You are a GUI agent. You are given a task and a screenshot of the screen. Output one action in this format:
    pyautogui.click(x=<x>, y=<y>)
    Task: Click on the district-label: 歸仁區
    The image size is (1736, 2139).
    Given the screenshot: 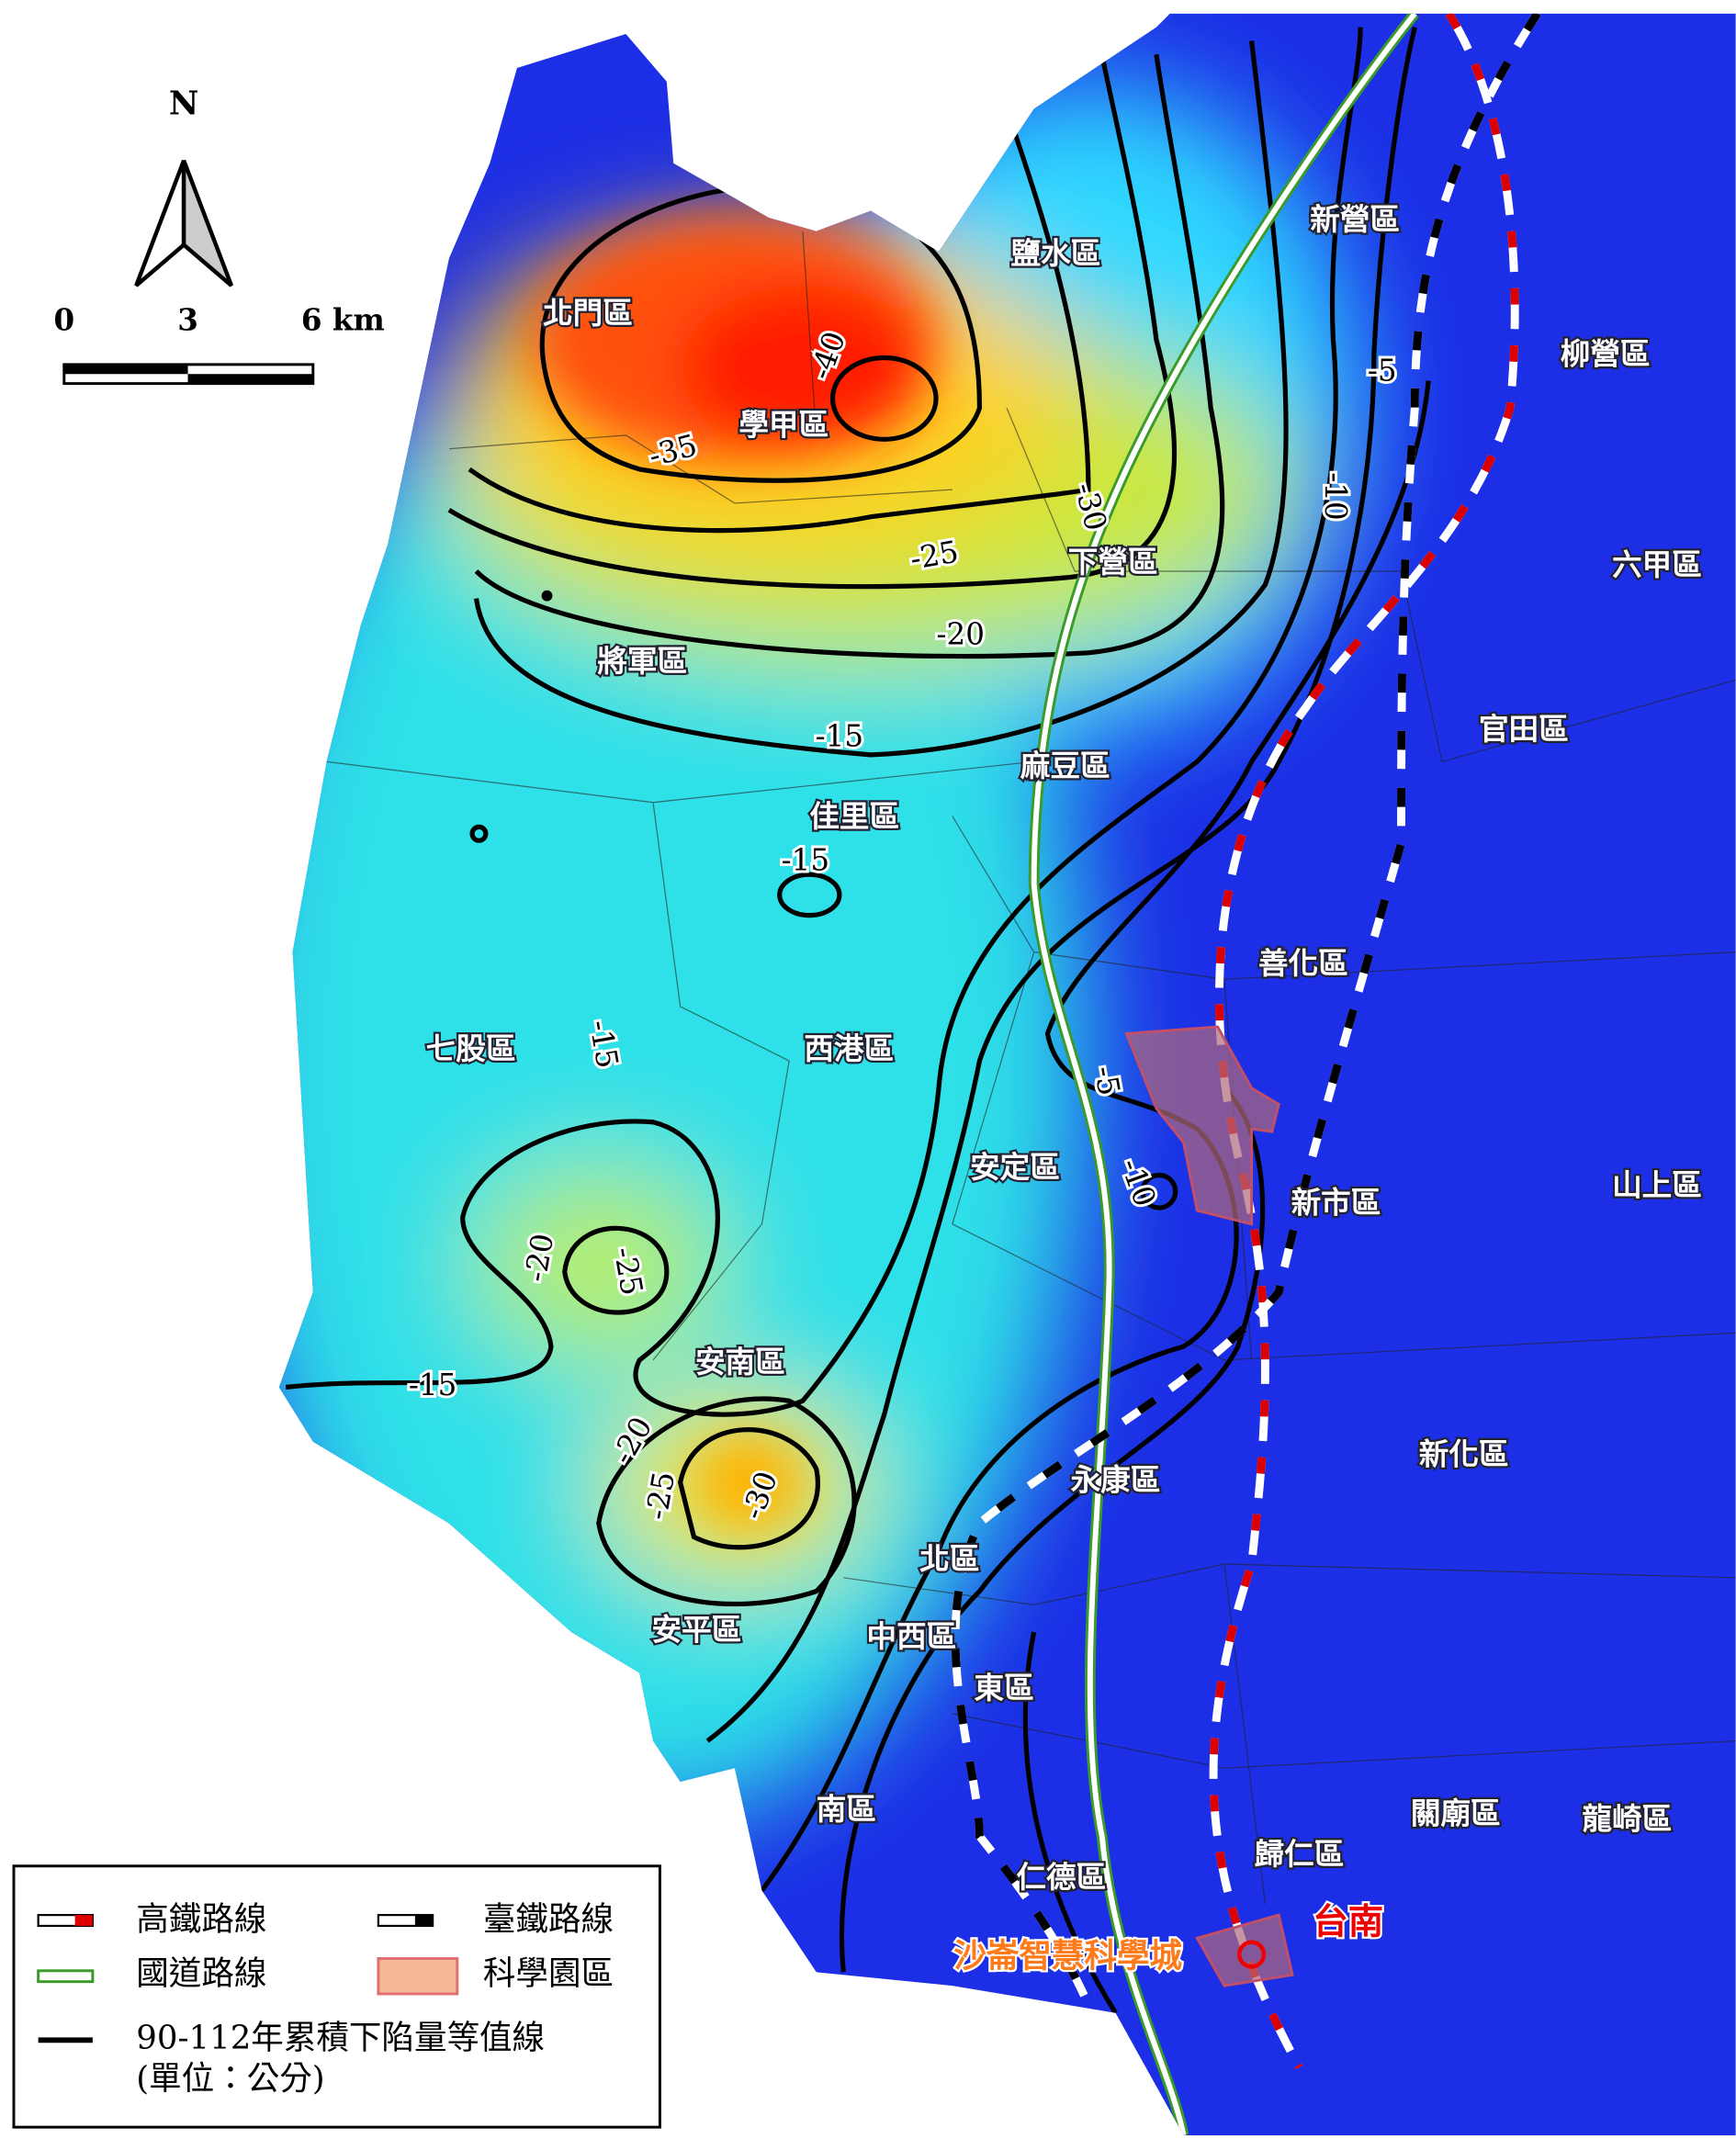 What is the action you would take?
    pyautogui.click(x=1300, y=1854)
    